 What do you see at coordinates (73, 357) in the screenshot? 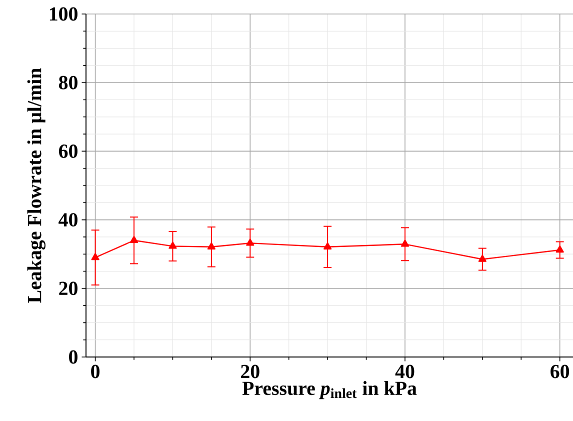
I see `y-tick-label: 0` at bounding box center [73, 357].